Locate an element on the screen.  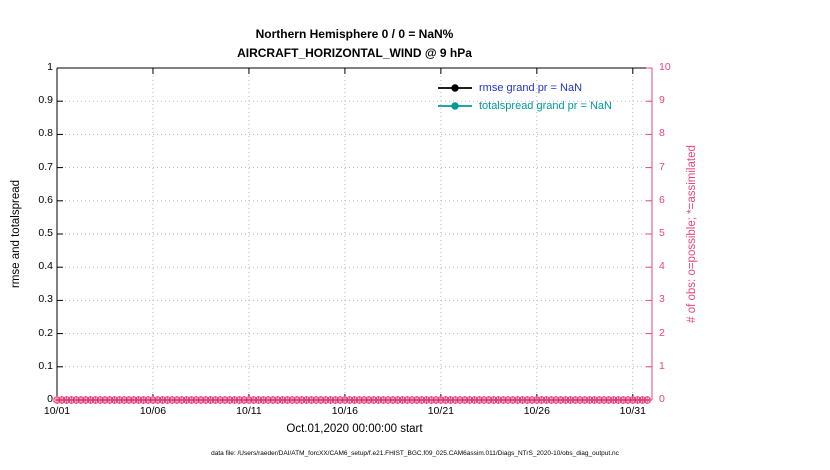
x-tick-label: 10/26 is located at coordinates (536, 411).